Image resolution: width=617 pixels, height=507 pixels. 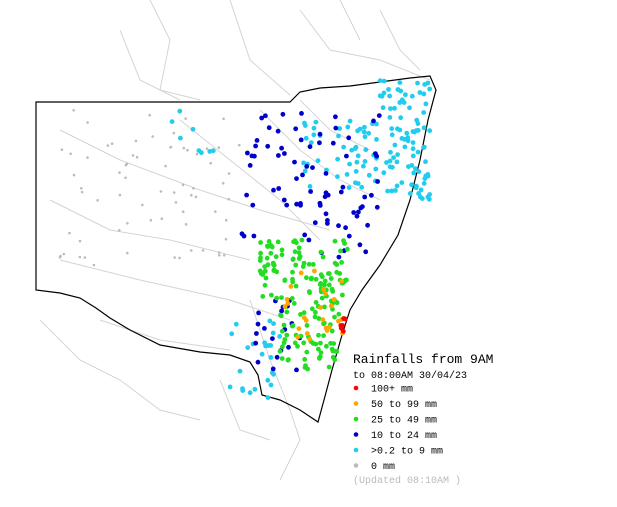 What do you see at coordinates (404, 421) in the screenshot?
I see `legend-label: 25 to 49 mm` at bounding box center [404, 421].